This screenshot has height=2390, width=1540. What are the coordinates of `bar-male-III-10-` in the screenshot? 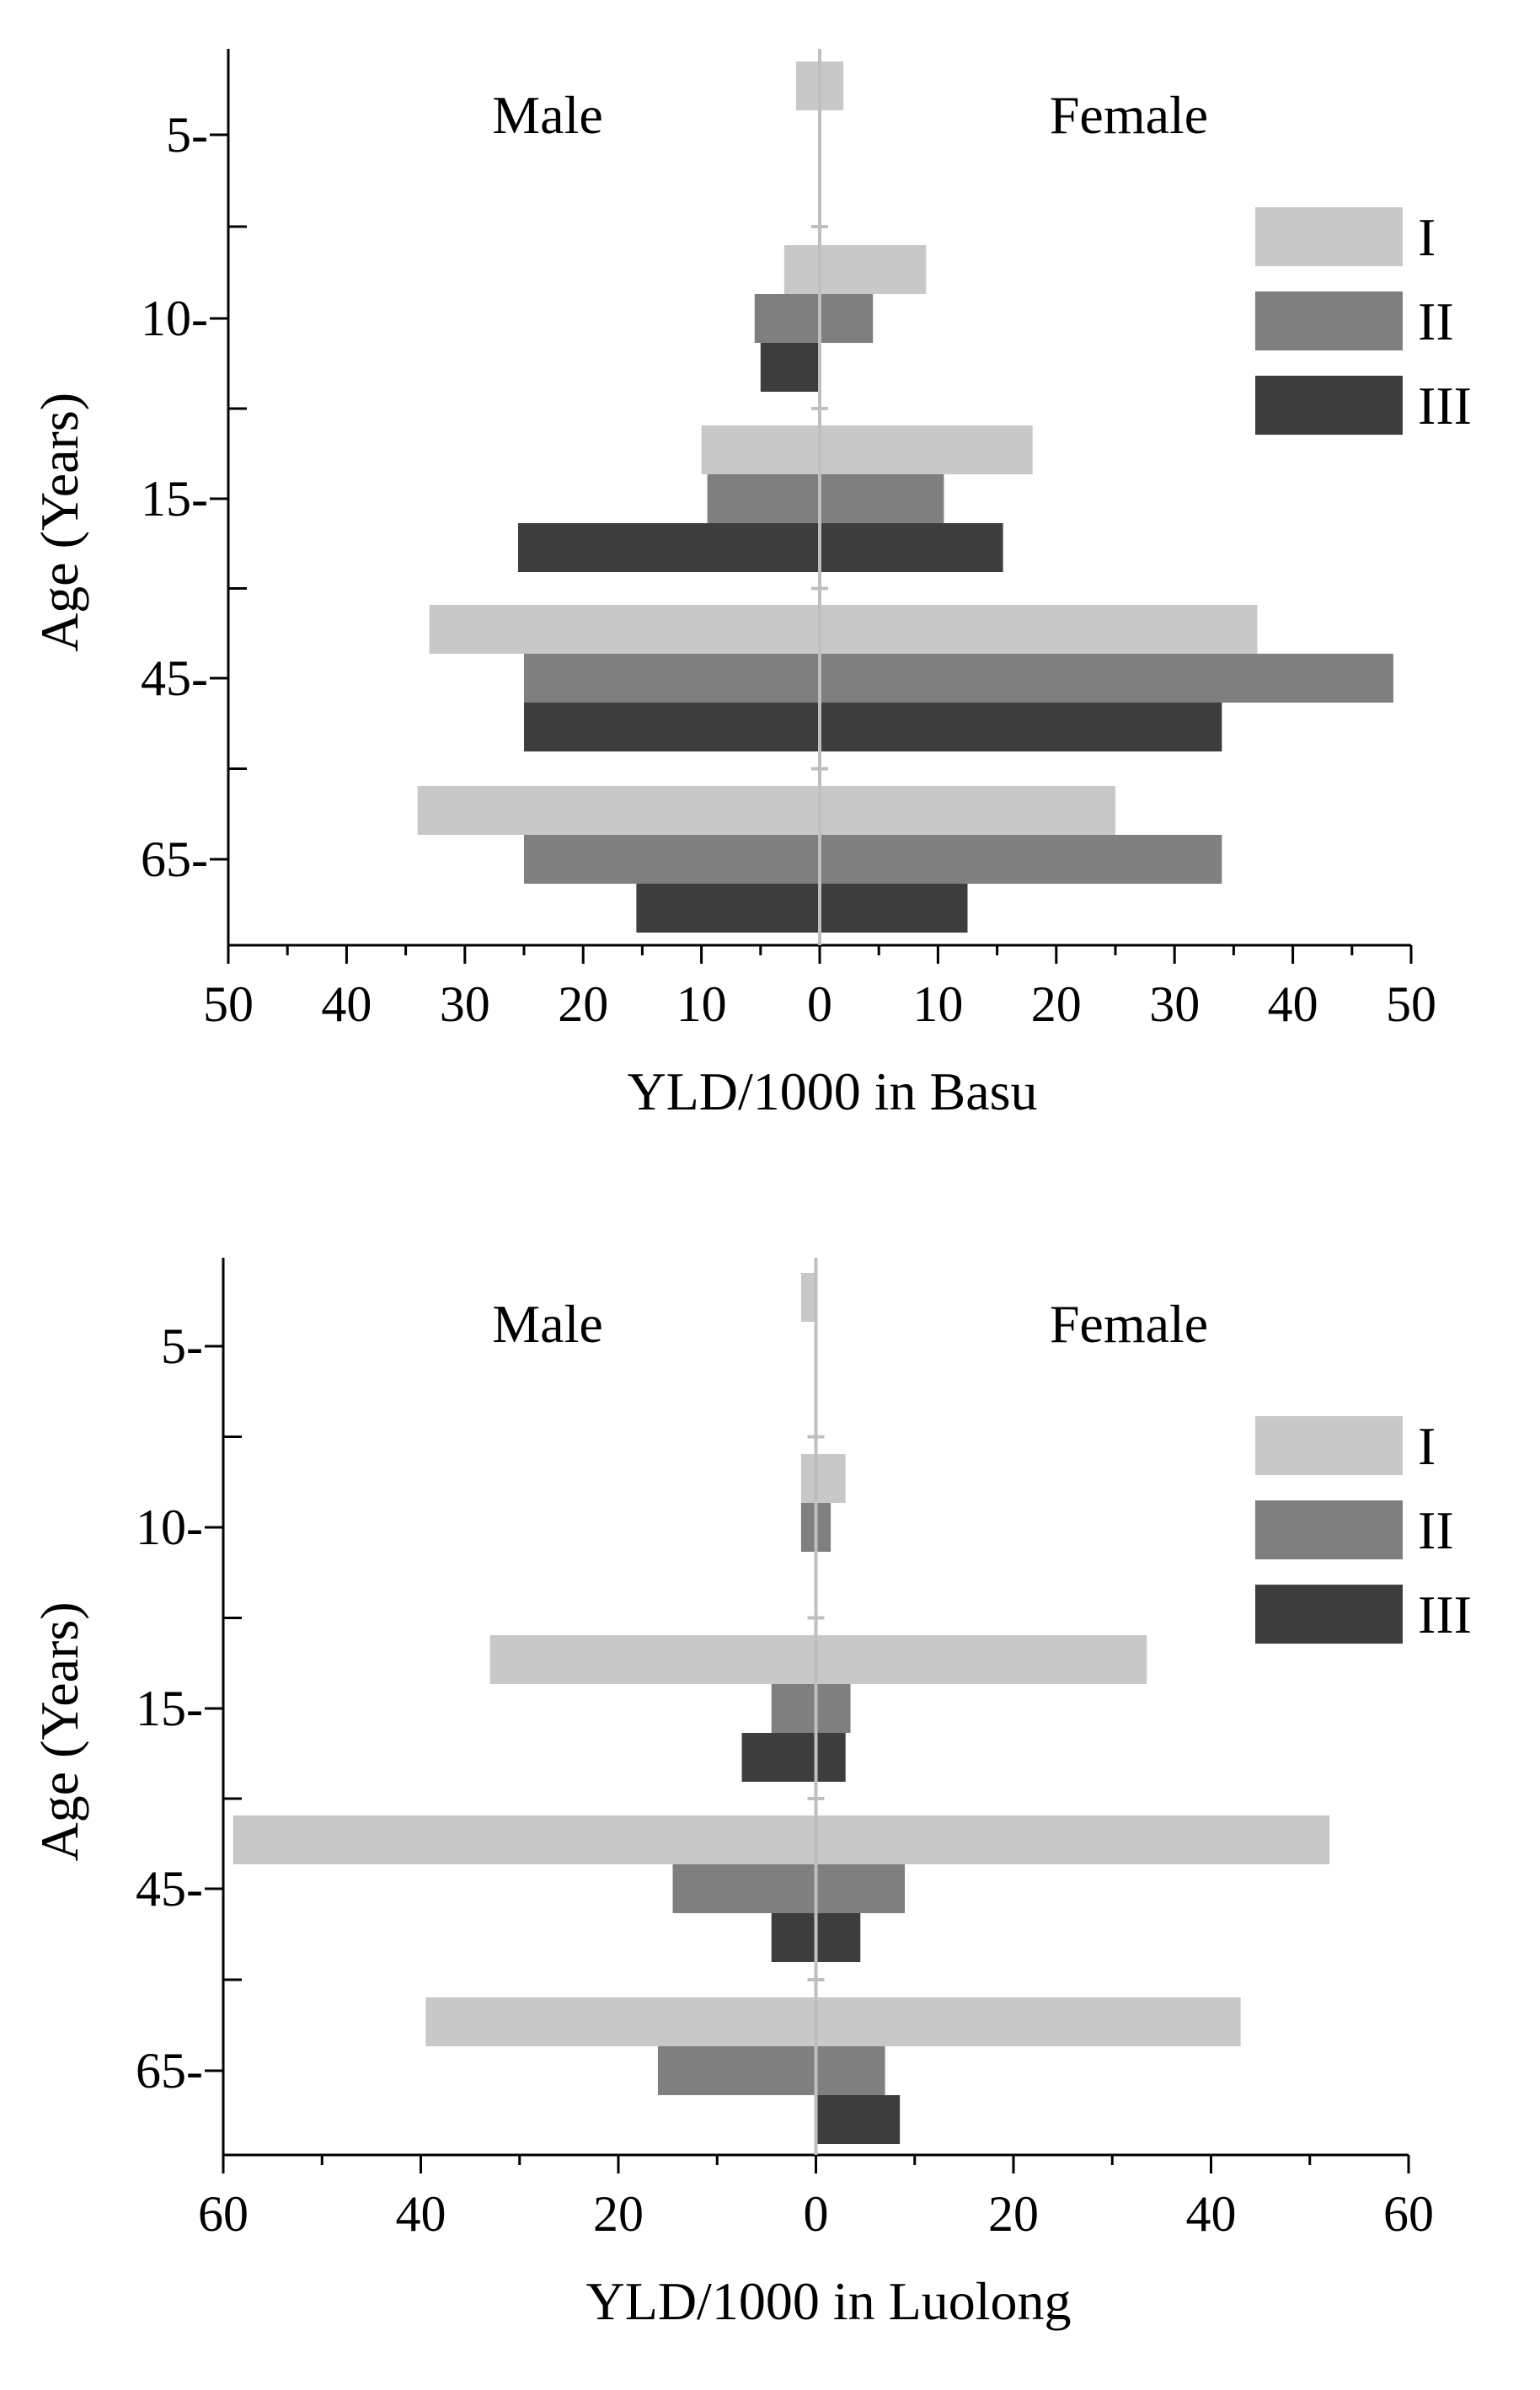 It's located at (790, 367).